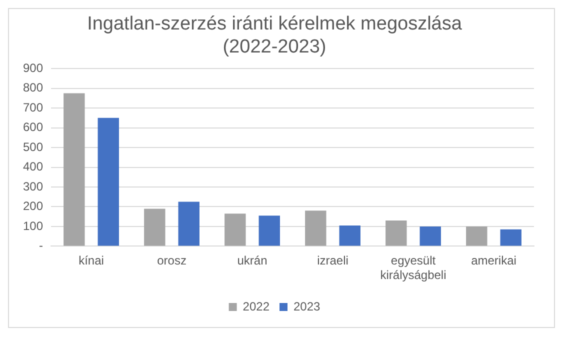  I want to click on x-tick-label: amerikai, so click(493, 261).